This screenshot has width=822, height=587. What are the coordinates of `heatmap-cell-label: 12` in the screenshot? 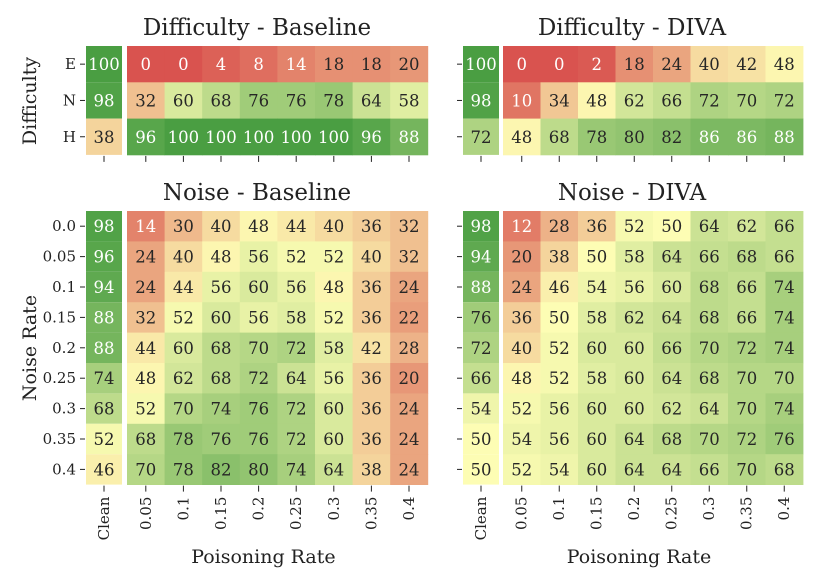 It's located at (521, 226).